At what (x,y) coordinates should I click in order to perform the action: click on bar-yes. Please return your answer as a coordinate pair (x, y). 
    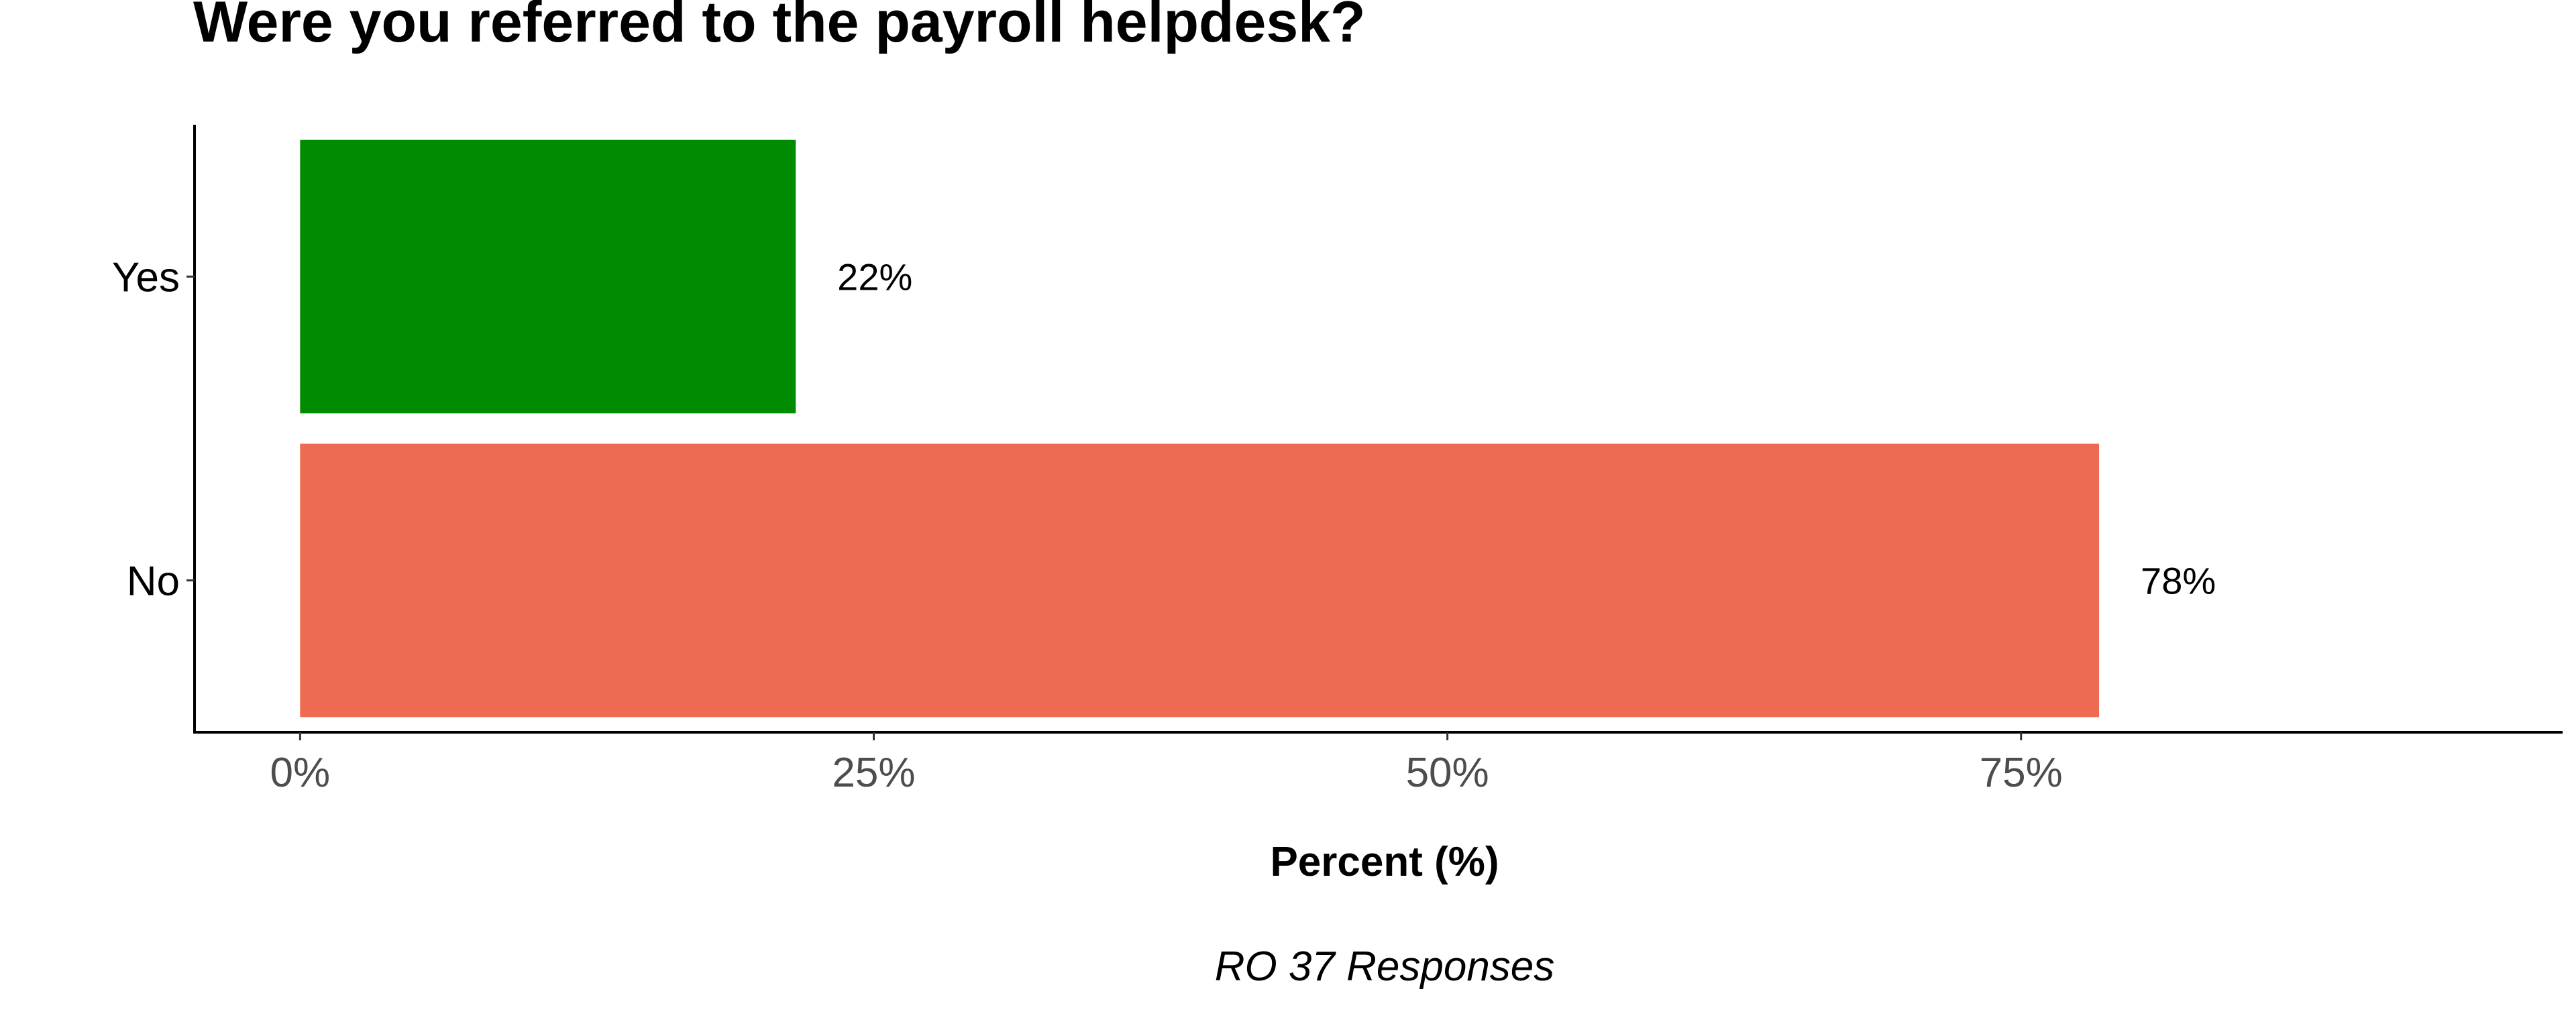
    Looking at the image, I should click on (548, 276).